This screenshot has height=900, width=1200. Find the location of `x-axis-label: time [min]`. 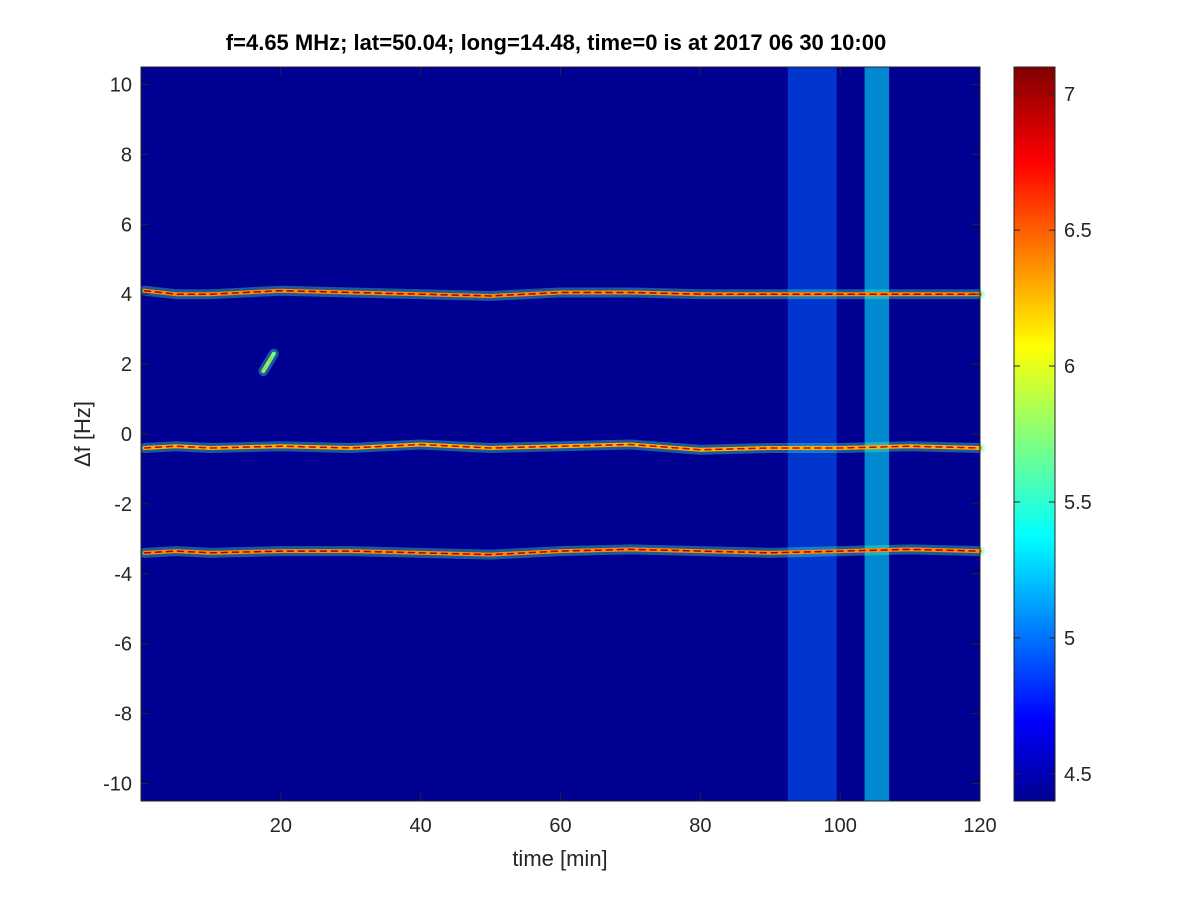

x-axis-label: time [min] is located at coordinates (559, 858).